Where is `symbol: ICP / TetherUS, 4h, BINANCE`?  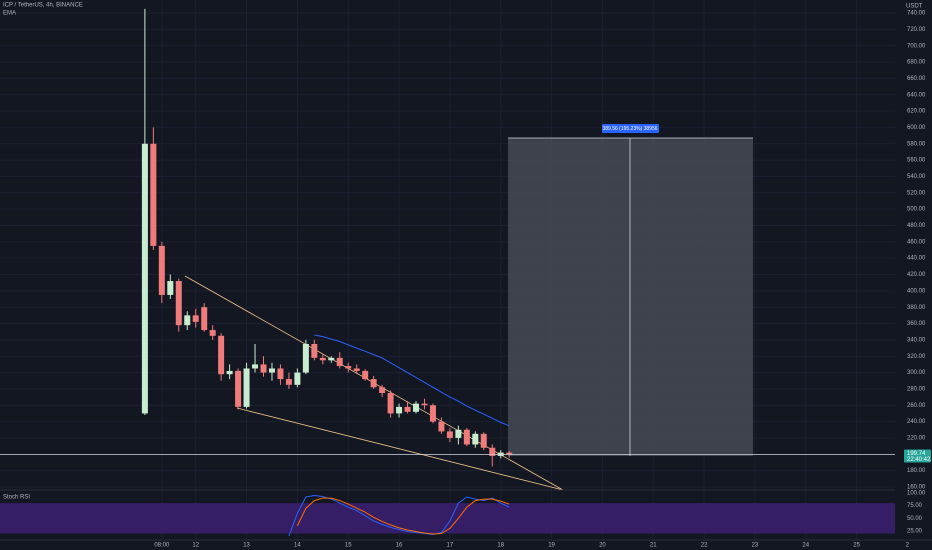 symbol: ICP / TetherUS, 4h, BINANCE is located at coordinates (43, 6).